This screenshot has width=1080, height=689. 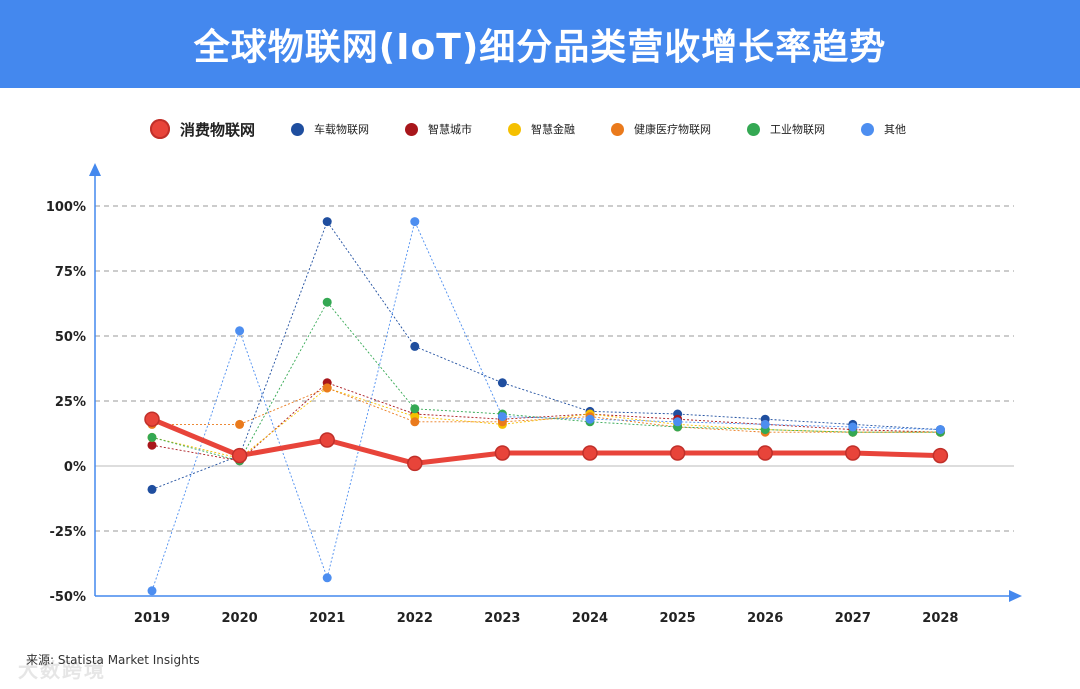 I want to click on legend-label: 健康医疗物联网, so click(x=673, y=129).